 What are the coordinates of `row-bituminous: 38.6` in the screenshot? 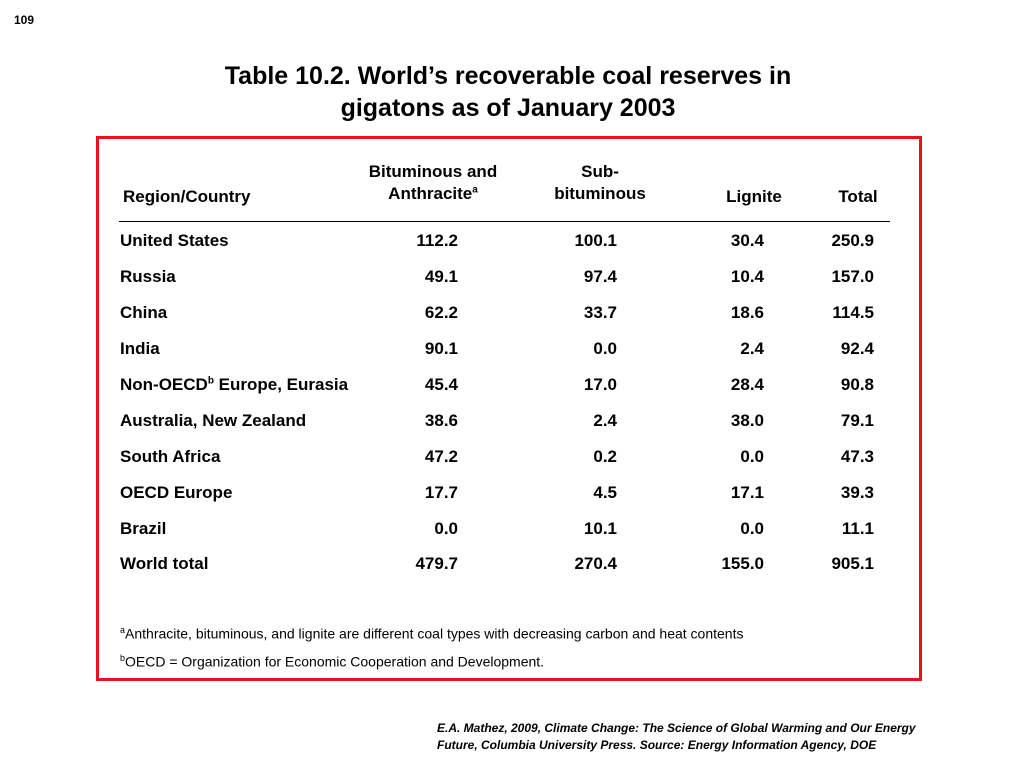 It's located at (441, 420).